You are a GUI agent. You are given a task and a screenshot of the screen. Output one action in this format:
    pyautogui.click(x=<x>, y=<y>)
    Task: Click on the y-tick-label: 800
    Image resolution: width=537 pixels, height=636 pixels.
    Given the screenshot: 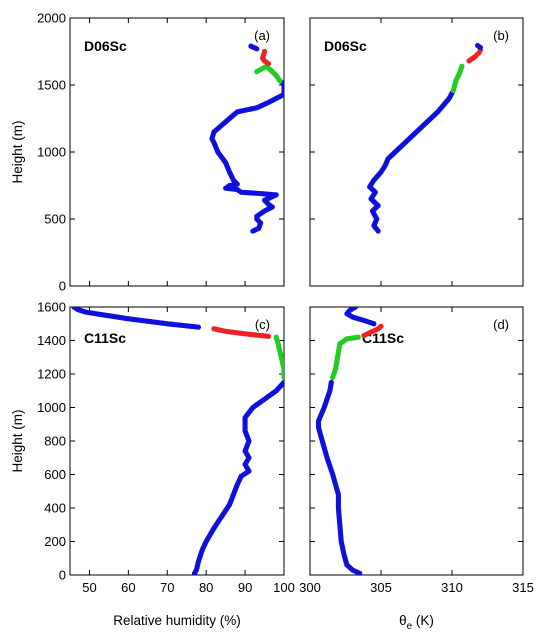 What is the action you would take?
    pyautogui.click(x=55, y=441)
    